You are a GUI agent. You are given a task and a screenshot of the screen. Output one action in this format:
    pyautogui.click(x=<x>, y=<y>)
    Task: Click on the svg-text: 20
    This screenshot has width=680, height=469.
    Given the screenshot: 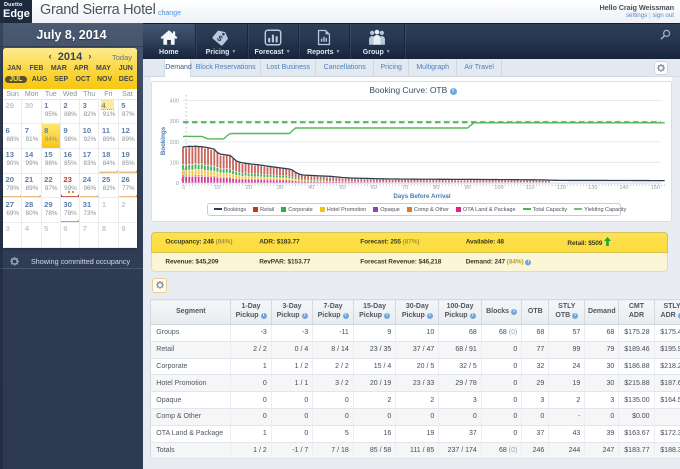 What is the action you would take?
    pyautogui.click(x=248, y=188)
    